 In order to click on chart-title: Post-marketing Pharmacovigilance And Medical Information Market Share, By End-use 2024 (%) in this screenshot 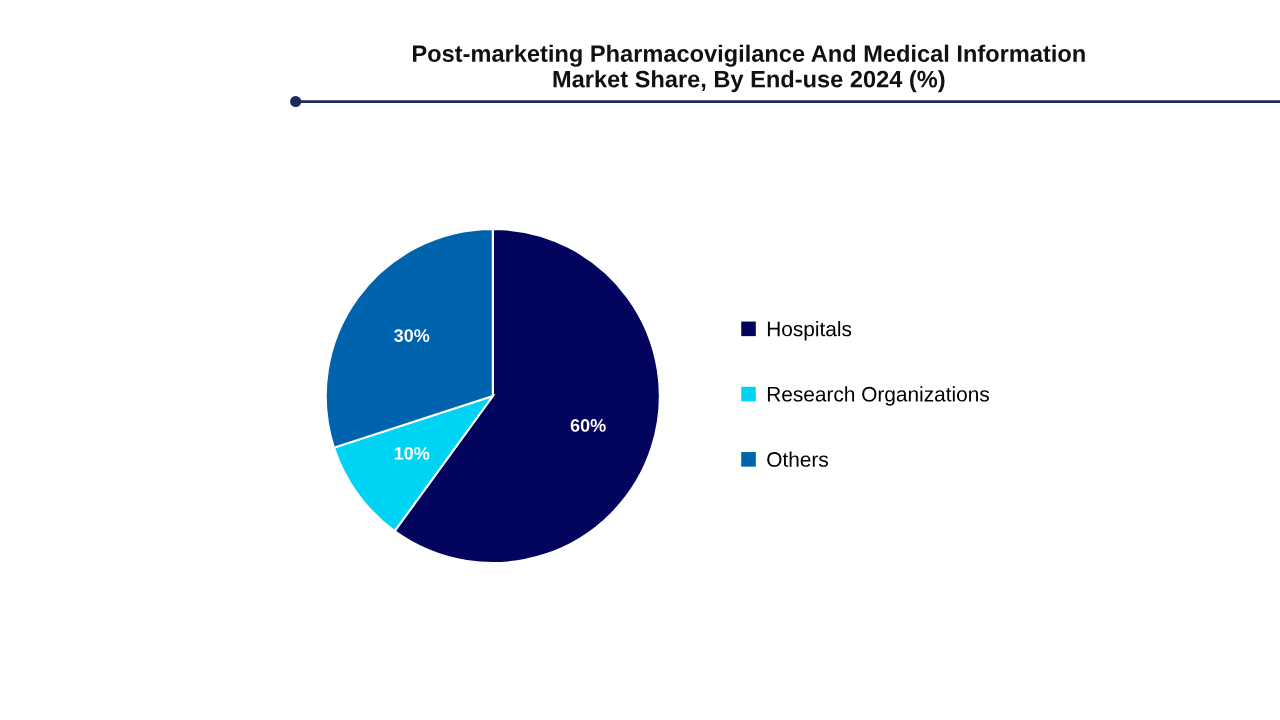, I will do `click(749, 68)`.